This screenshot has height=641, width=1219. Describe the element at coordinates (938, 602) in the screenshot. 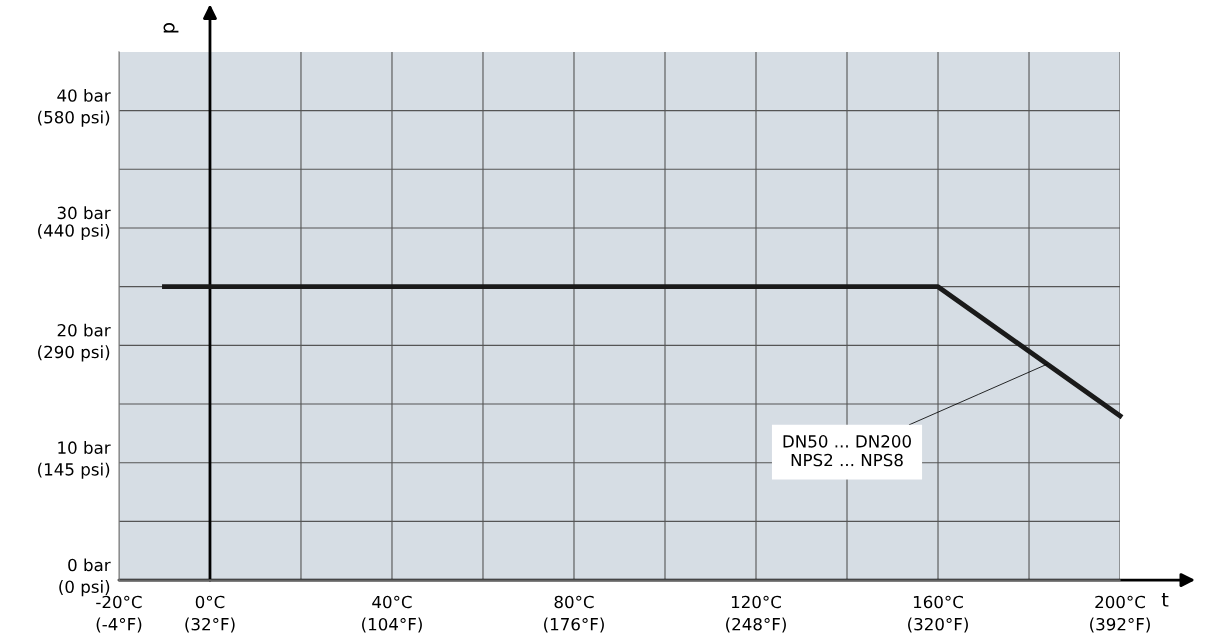

I see `x-tick-label: 160°C` at that location.